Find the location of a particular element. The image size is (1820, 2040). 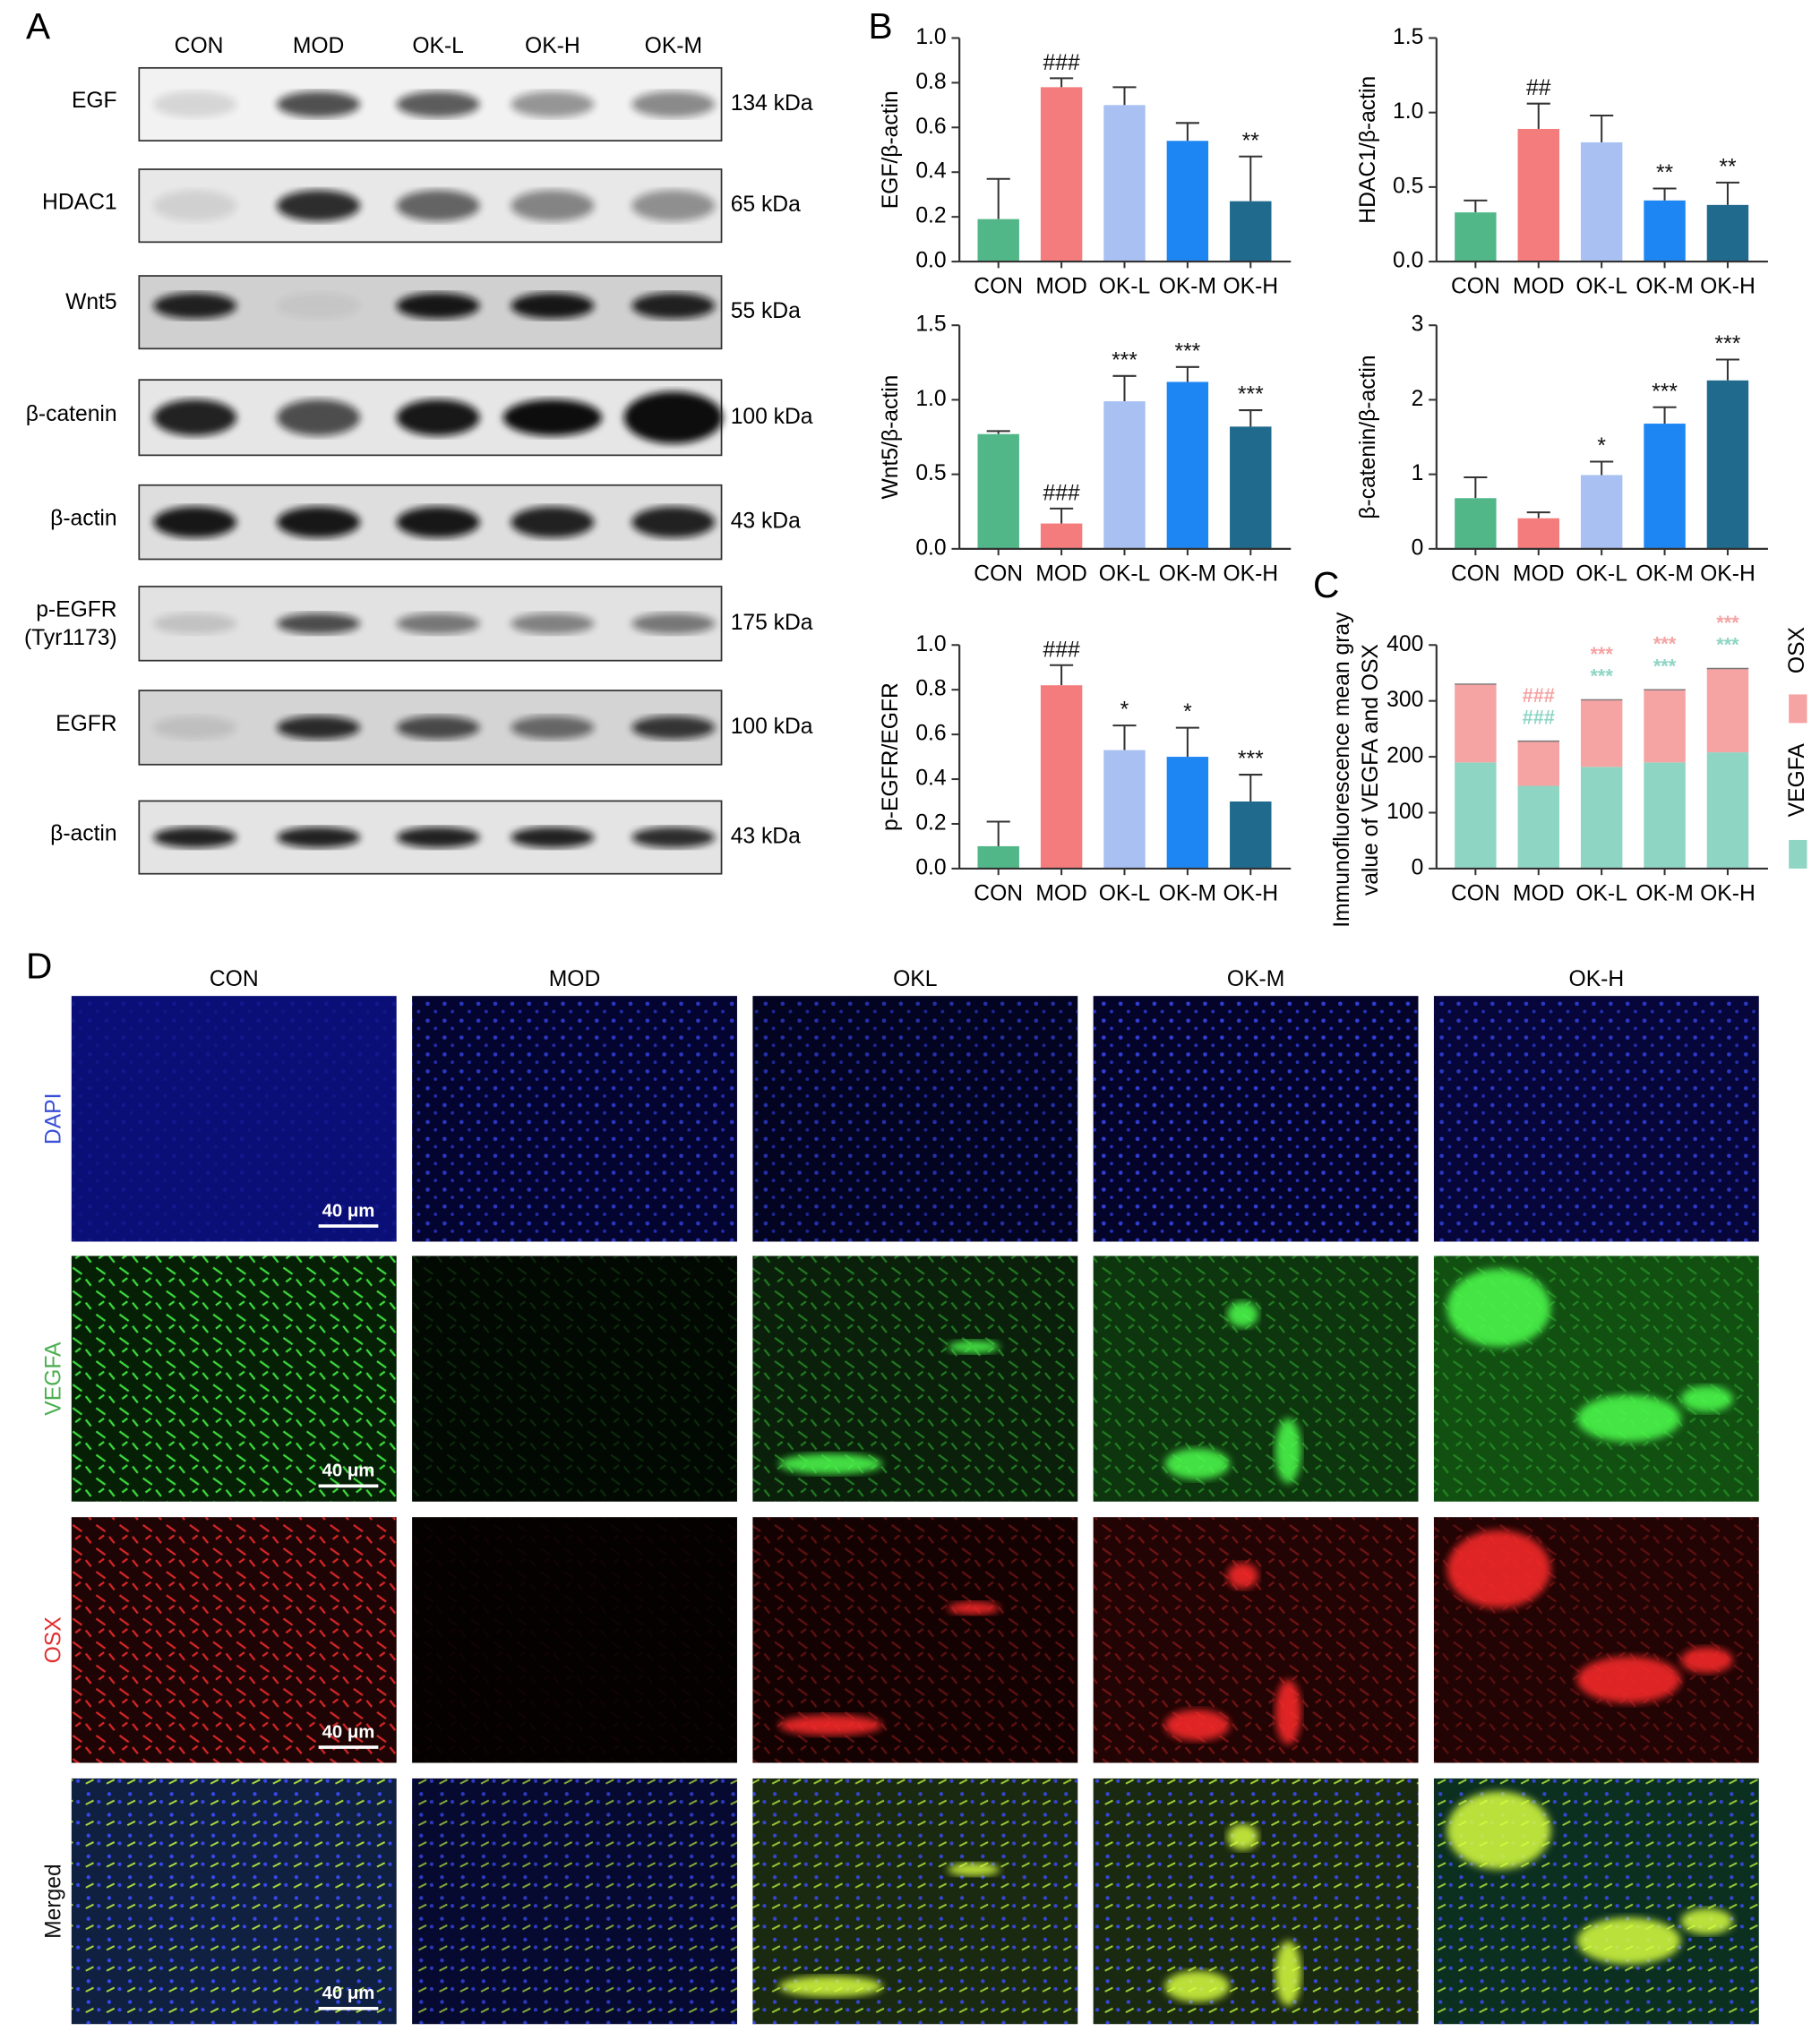

y-tick-label: 300 is located at coordinates (1404, 700).